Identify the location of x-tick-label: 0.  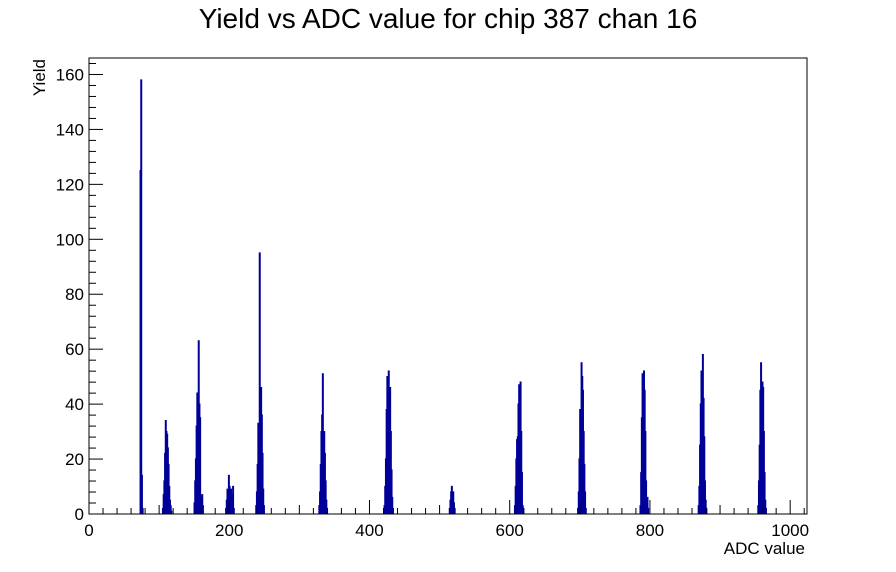
(88, 530).